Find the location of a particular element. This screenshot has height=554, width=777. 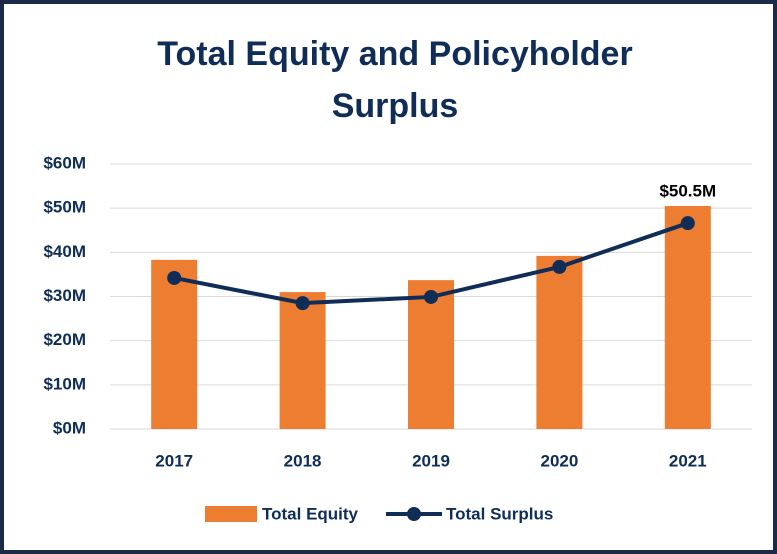

data-label: $50.5M is located at coordinates (687, 190).